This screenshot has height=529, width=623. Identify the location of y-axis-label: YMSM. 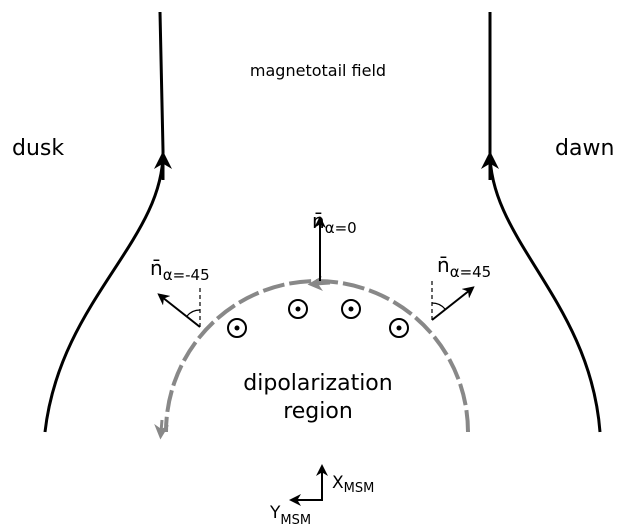
(290, 515).